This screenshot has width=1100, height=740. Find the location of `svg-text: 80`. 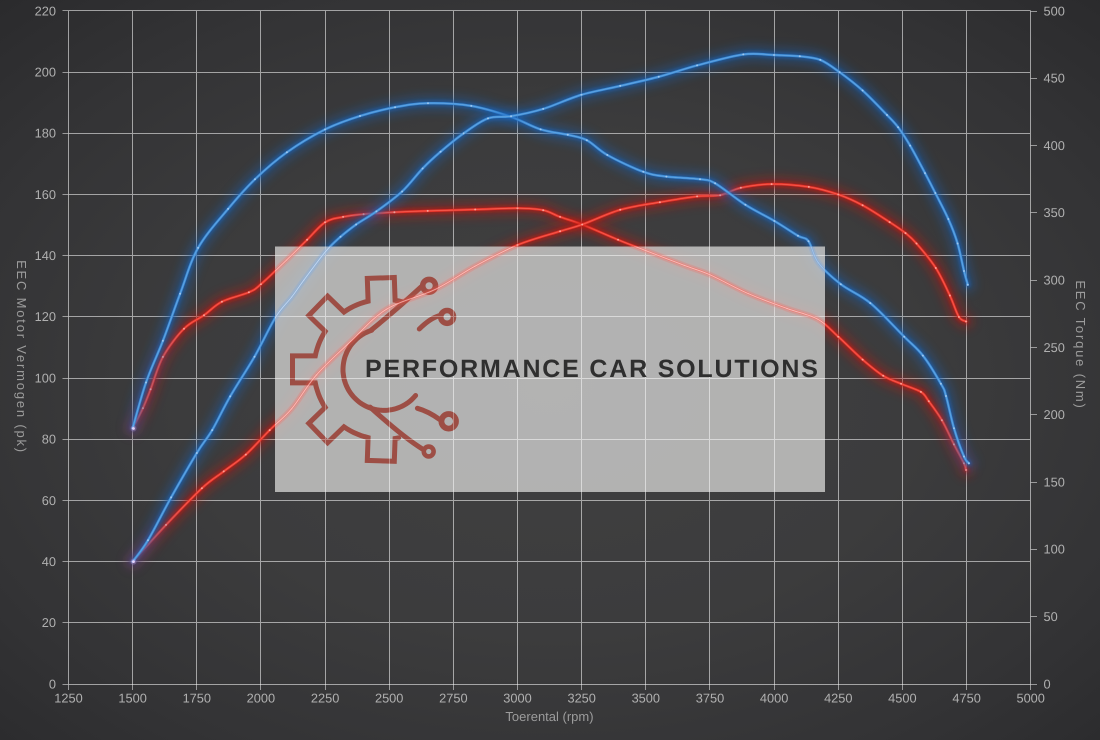

svg-text: 80 is located at coordinates (49, 439).